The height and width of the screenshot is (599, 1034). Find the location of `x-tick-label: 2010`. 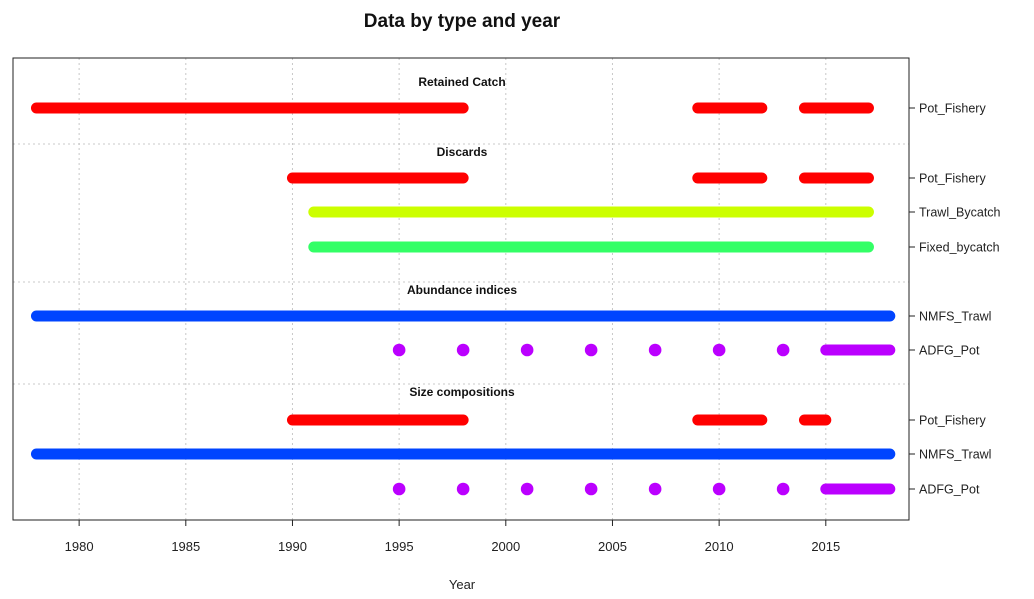

x-tick-label: 2010 is located at coordinates (719, 546).